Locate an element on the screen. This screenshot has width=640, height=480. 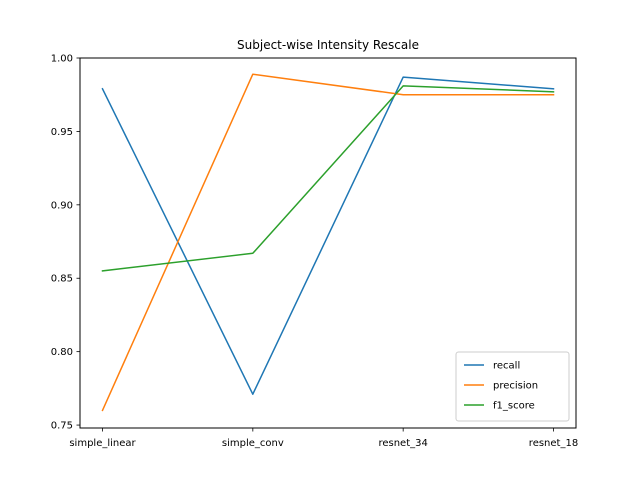
y-tick-label: 0.80 is located at coordinates (62, 352).